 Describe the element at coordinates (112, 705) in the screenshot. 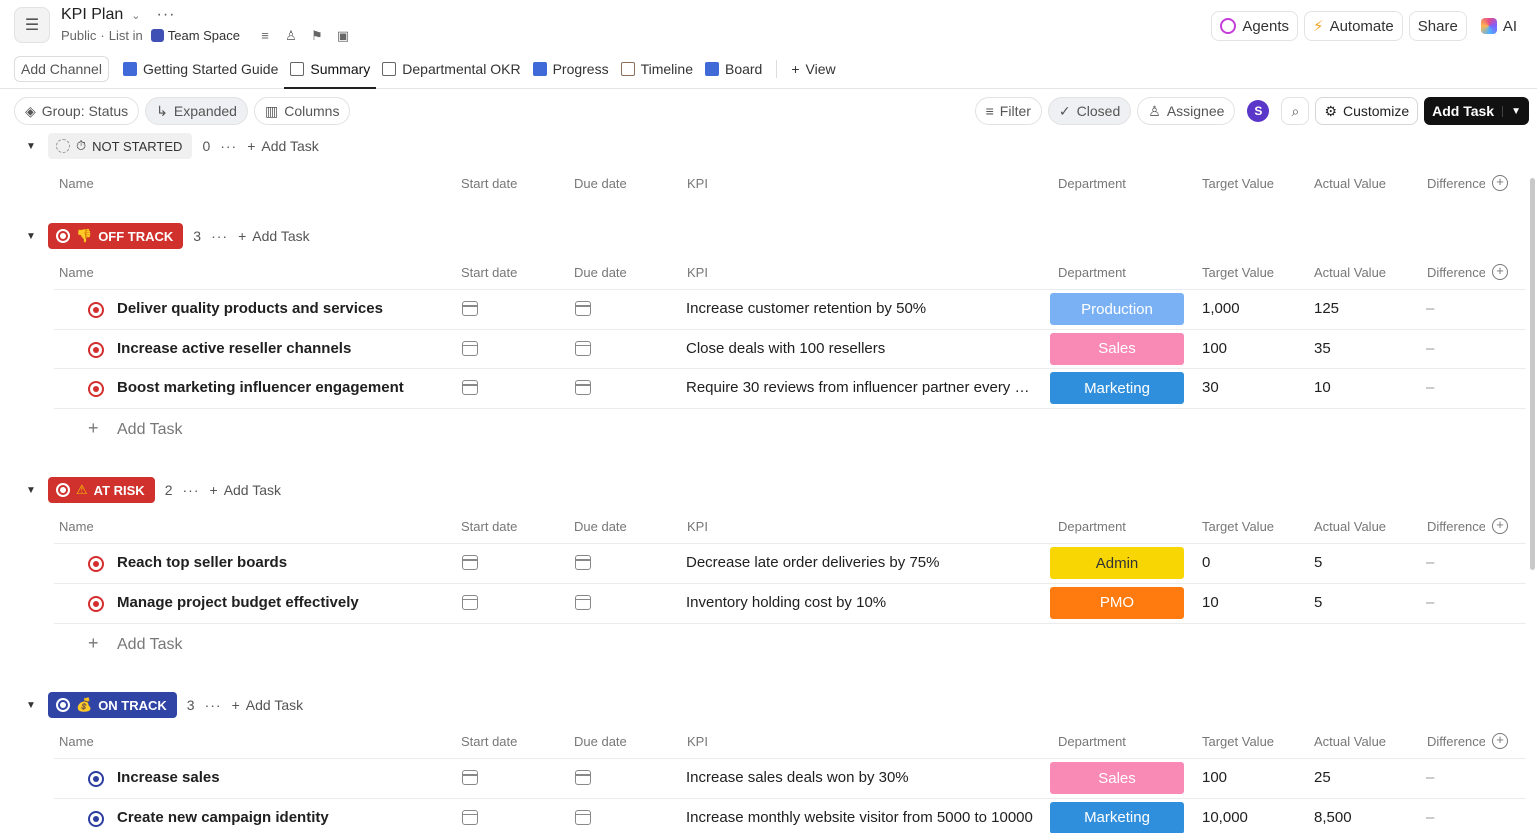

I see `status-badge: 💰 ON TRACK` at that location.